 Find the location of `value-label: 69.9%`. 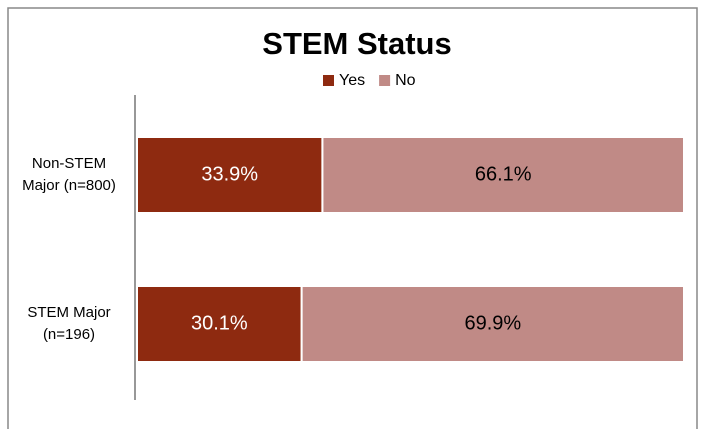

value-label: 69.9% is located at coordinates (492, 323).